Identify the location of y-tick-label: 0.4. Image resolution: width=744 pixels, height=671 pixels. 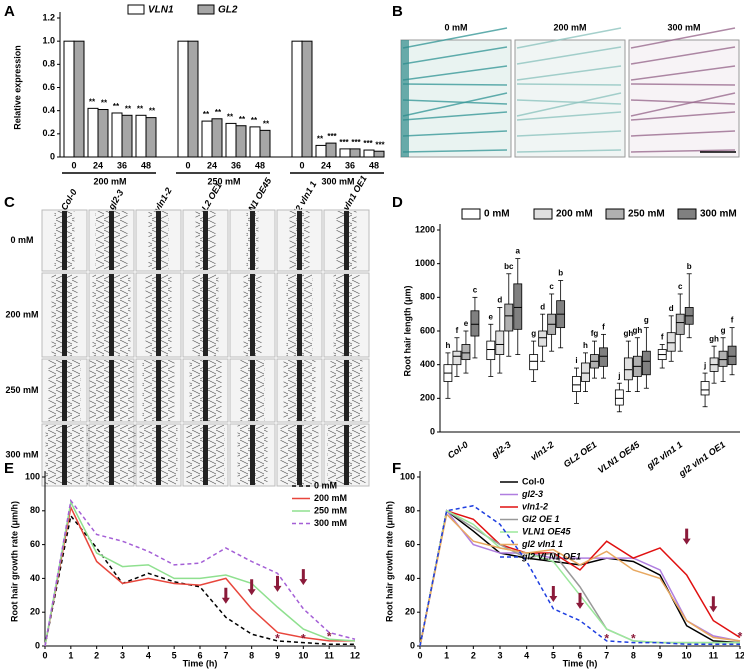
(48, 110).